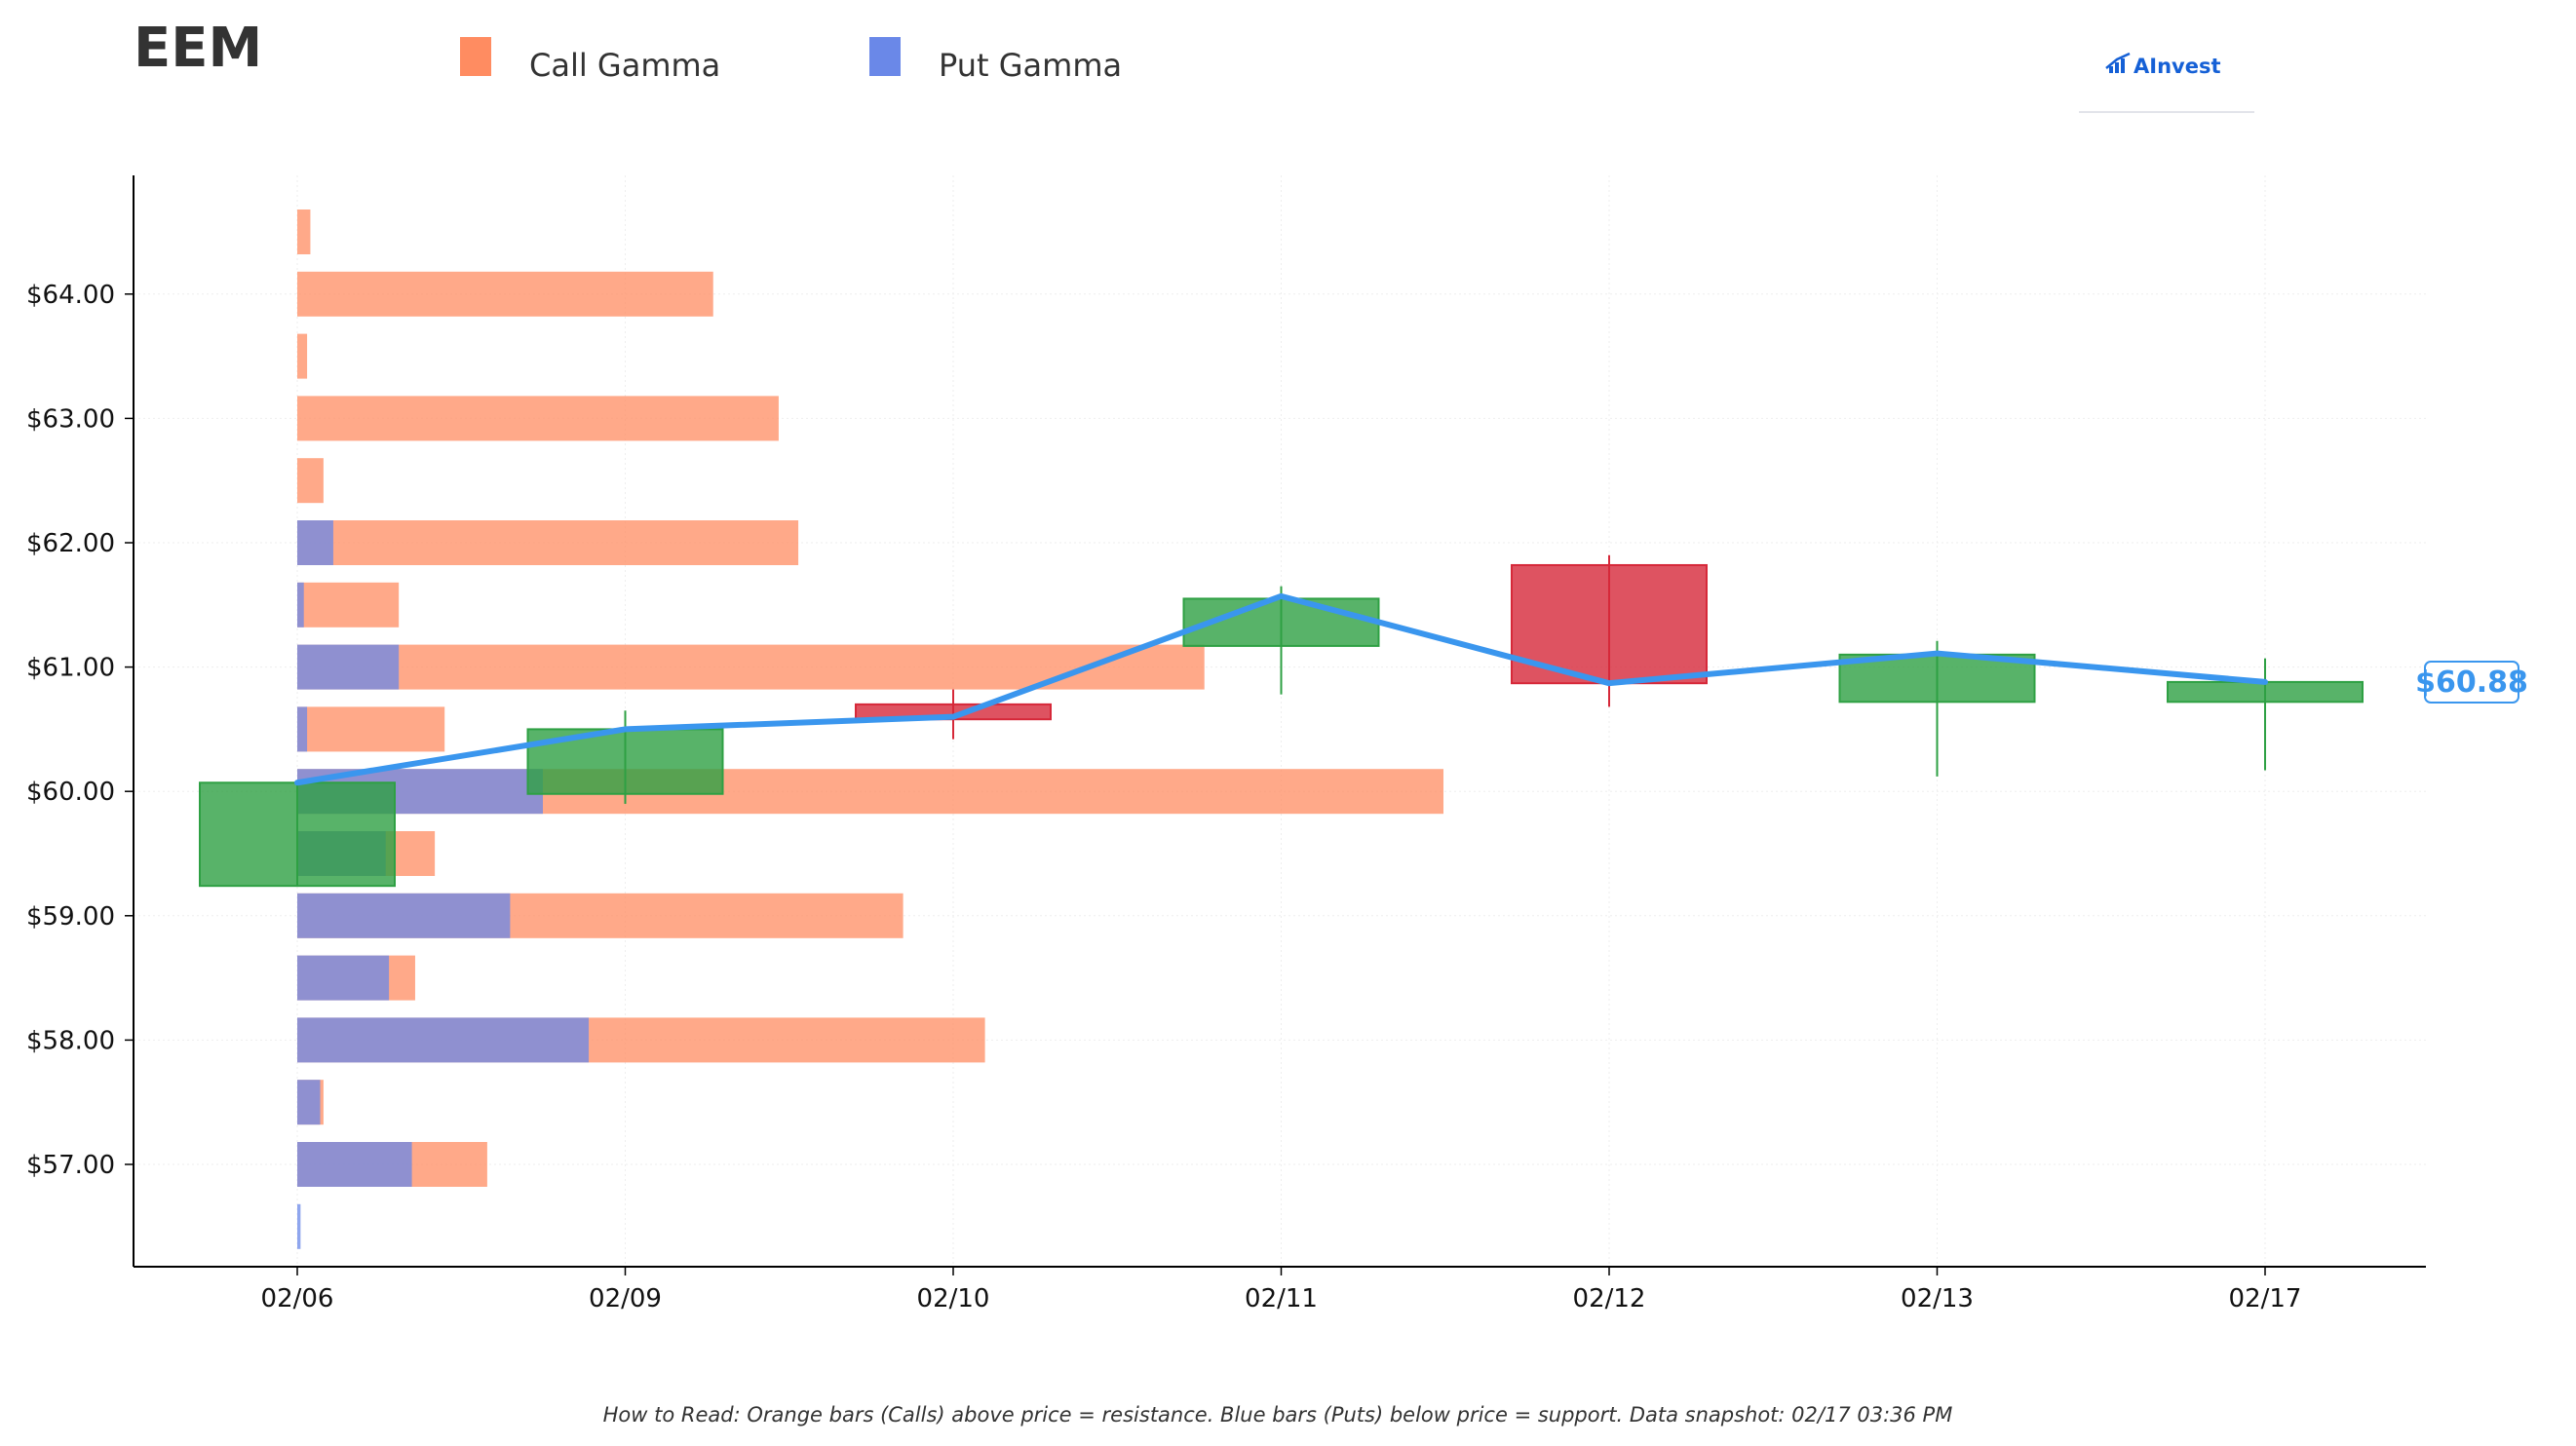 The image size is (2576, 1446). What do you see at coordinates (2118, 62) in the screenshot?
I see `logo-chart-icon` at bounding box center [2118, 62].